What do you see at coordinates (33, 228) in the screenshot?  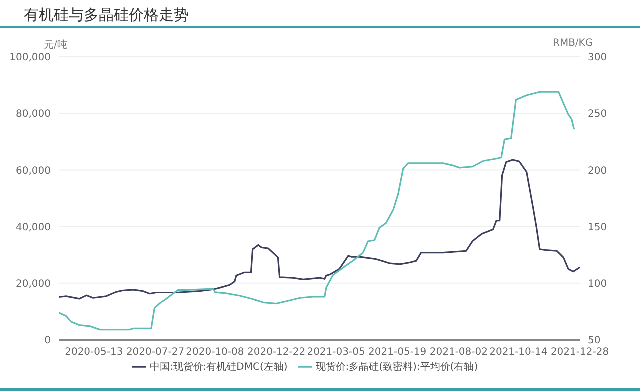 I see `y-tick-label: 40,000` at bounding box center [33, 228].